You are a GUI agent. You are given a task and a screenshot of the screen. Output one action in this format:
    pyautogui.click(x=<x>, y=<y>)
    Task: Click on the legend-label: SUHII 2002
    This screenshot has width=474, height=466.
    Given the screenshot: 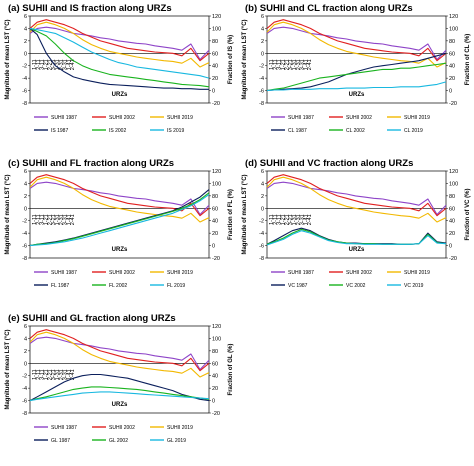 What is the action you would take?
    pyautogui.click(x=122, y=118)
    